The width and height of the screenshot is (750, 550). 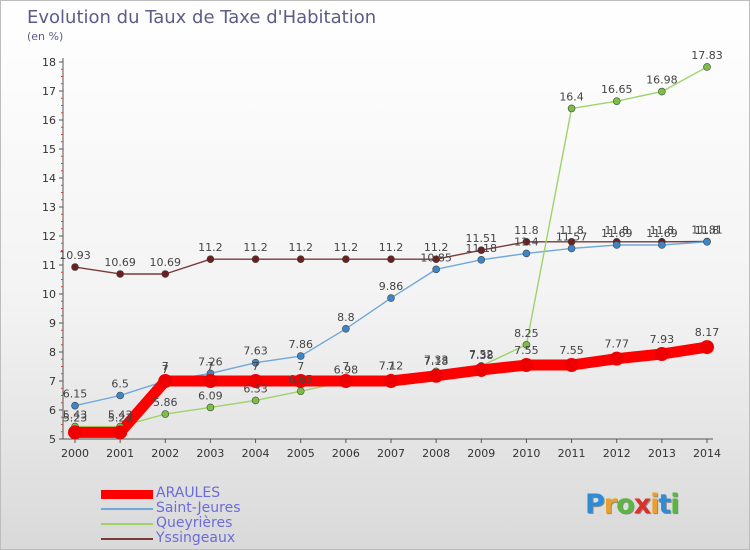 I want to click on data-label: 8.8, so click(x=346, y=317).